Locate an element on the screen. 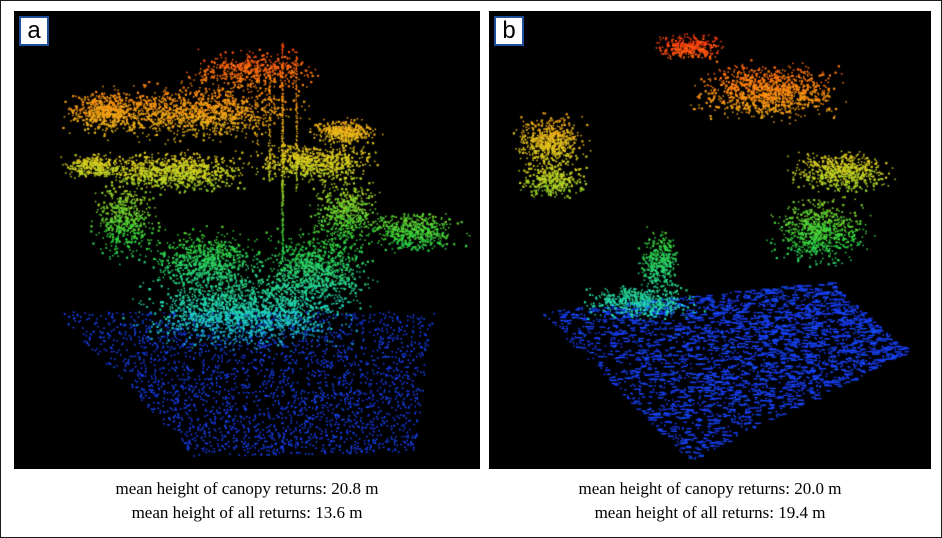  caption-a-all-returns-height: mean height of all returns: 13.6 m is located at coordinates (247, 512).